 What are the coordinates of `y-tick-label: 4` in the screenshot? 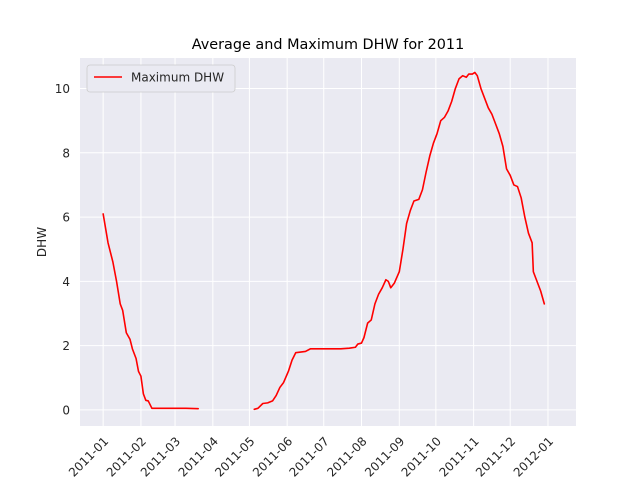 It's located at (66, 282).